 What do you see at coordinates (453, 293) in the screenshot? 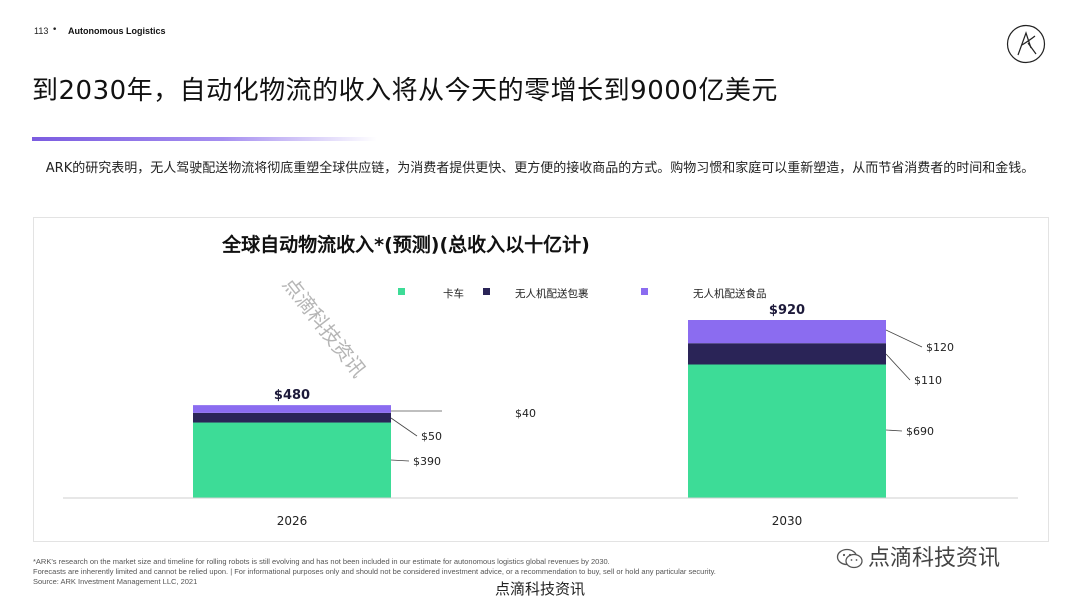
I see `legend-label-1: 卡车` at bounding box center [453, 293].